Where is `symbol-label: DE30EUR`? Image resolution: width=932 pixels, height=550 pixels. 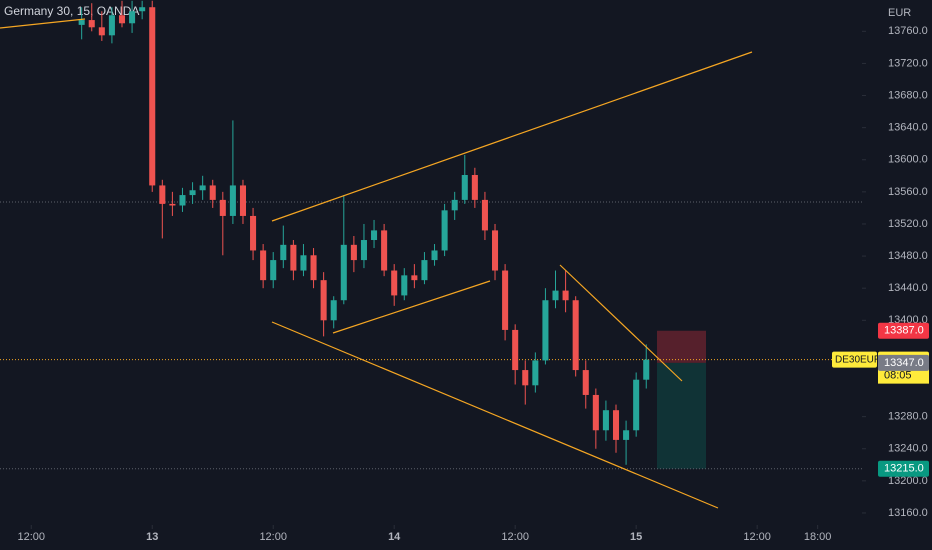 symbol-label: DE30EUR is located at coordinates (858, 359).